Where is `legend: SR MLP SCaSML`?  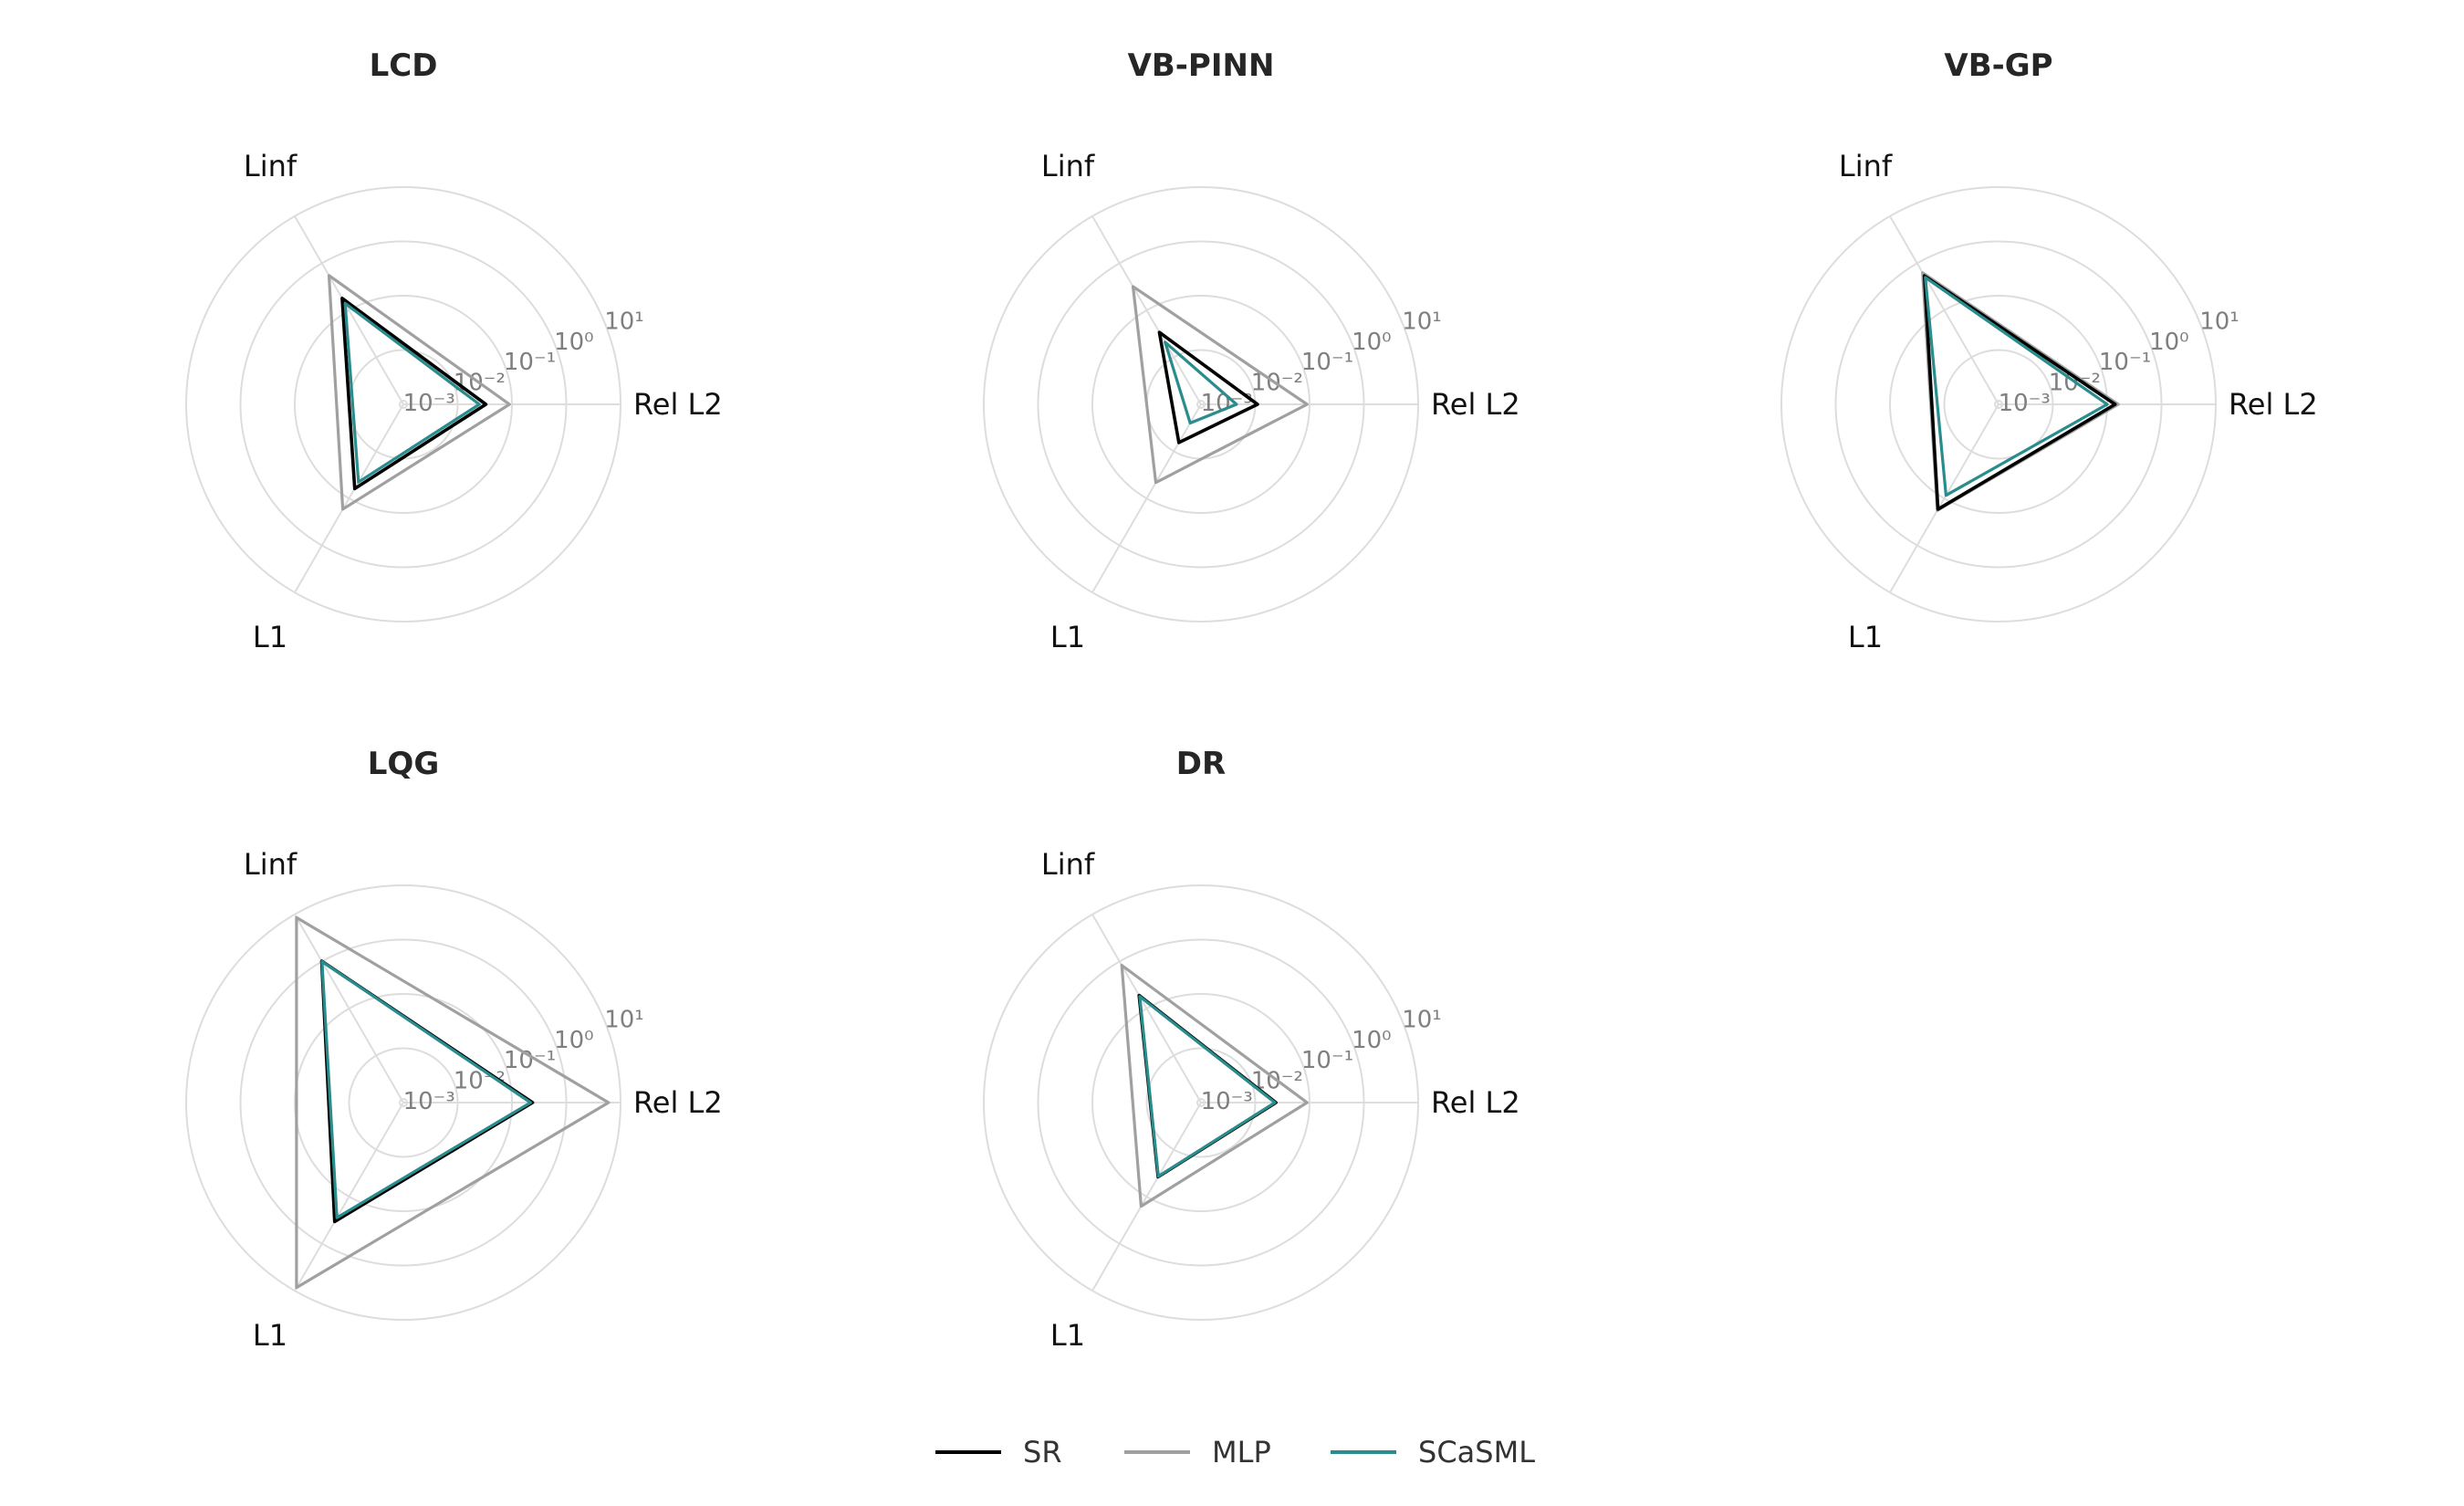 legend: SR MLP SCaSML is located at coordinates (1235, 1452).